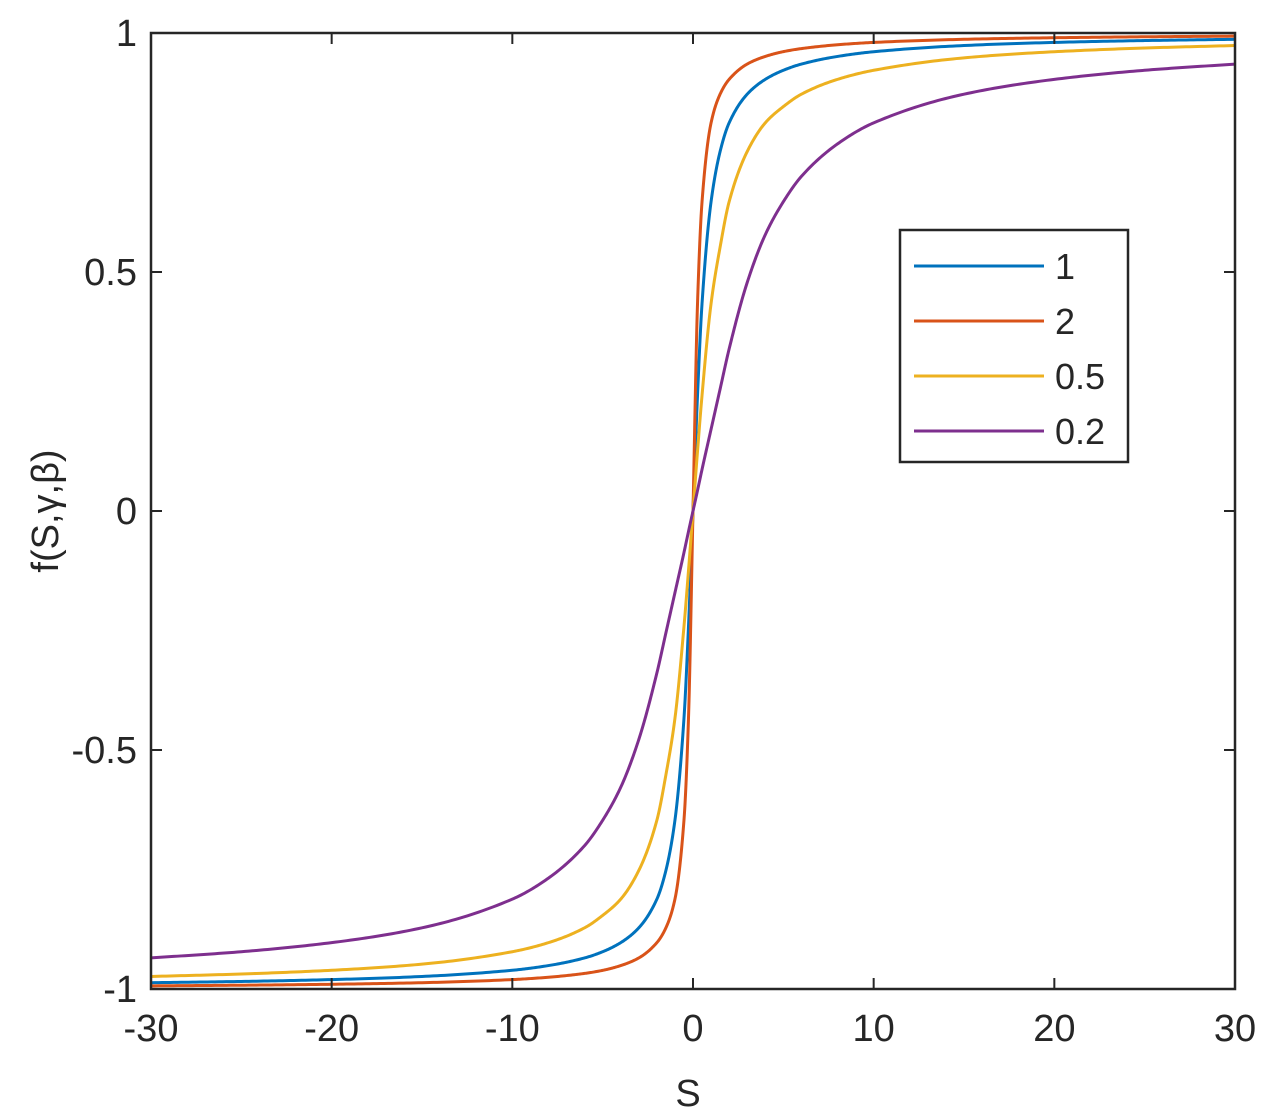 This screenshot has width=1279, height=1119. Describe the element at coordinates (1054, 1029) in the screenshot. I see `x-tick-label: 20` at that location.